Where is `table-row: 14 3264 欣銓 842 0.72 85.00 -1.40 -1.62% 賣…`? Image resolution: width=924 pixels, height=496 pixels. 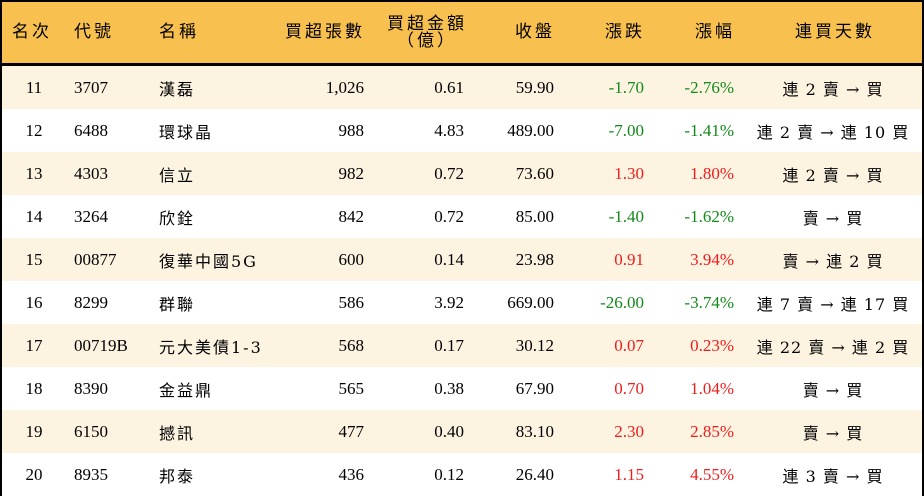 table-row: 14 3264 欣銓 842 0.72 85.00 -1.40 -1.62% 賣… is located at coordinates (462, 216).